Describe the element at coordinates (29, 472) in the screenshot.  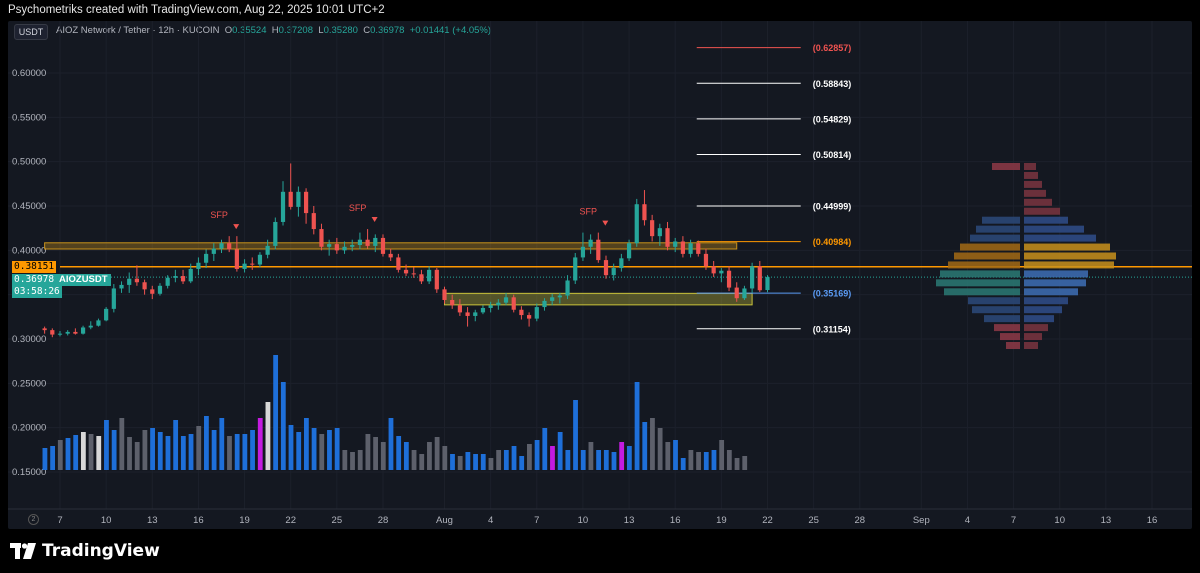
I see `y-tick-label: 0.15000` at that location.